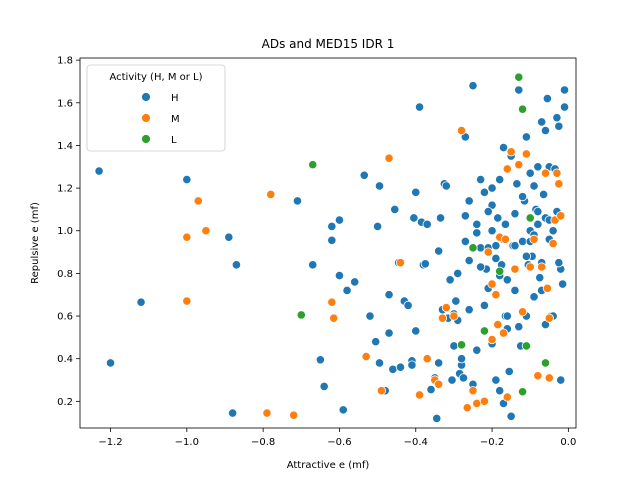 The width and height of the screenshot is (640, 480). I want to click on y-tick-label: 1.0, so click(65, 231).